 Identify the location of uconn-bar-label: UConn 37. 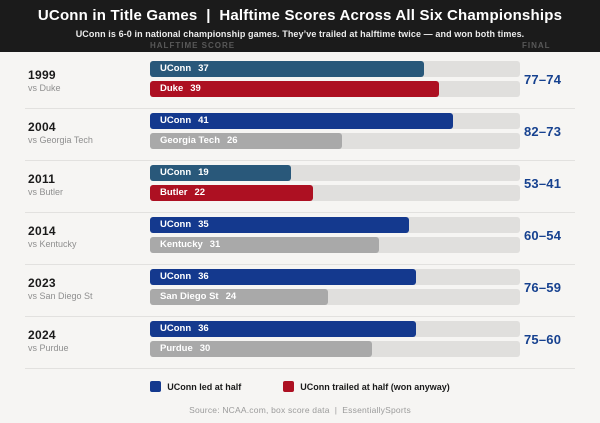
(184, 68).